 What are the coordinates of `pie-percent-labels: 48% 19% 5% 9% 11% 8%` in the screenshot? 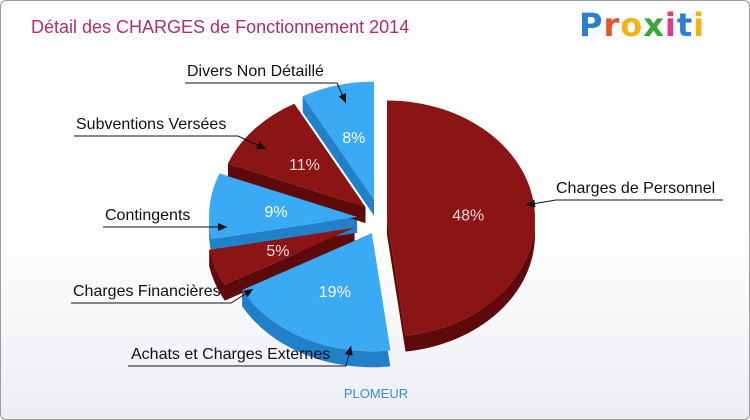 It's located at (374, 215).